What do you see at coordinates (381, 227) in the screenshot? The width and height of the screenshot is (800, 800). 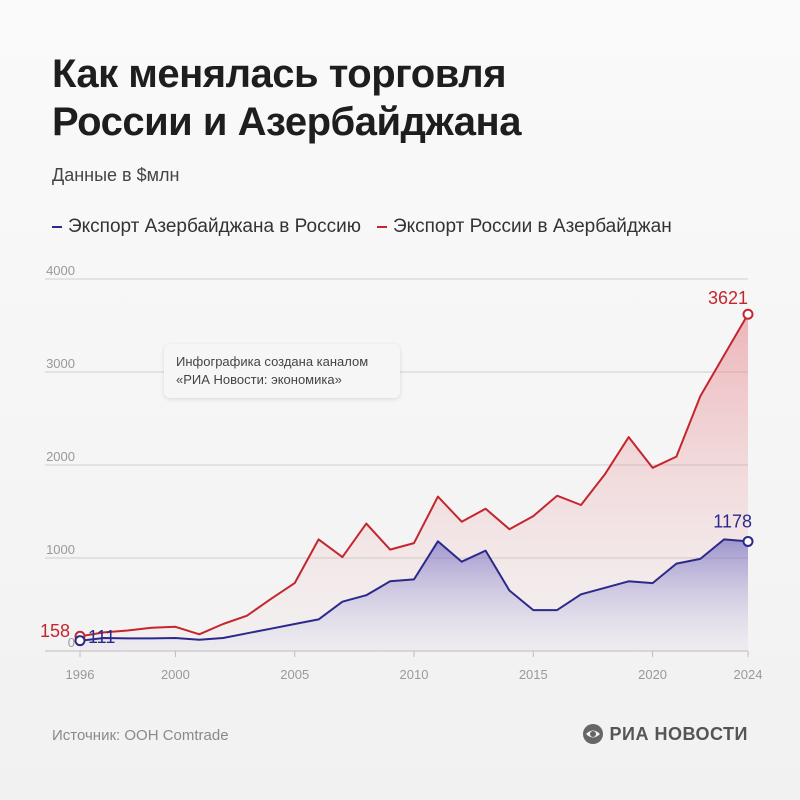 I see `legend-swatch-russia` at bounding box center [381, 227].